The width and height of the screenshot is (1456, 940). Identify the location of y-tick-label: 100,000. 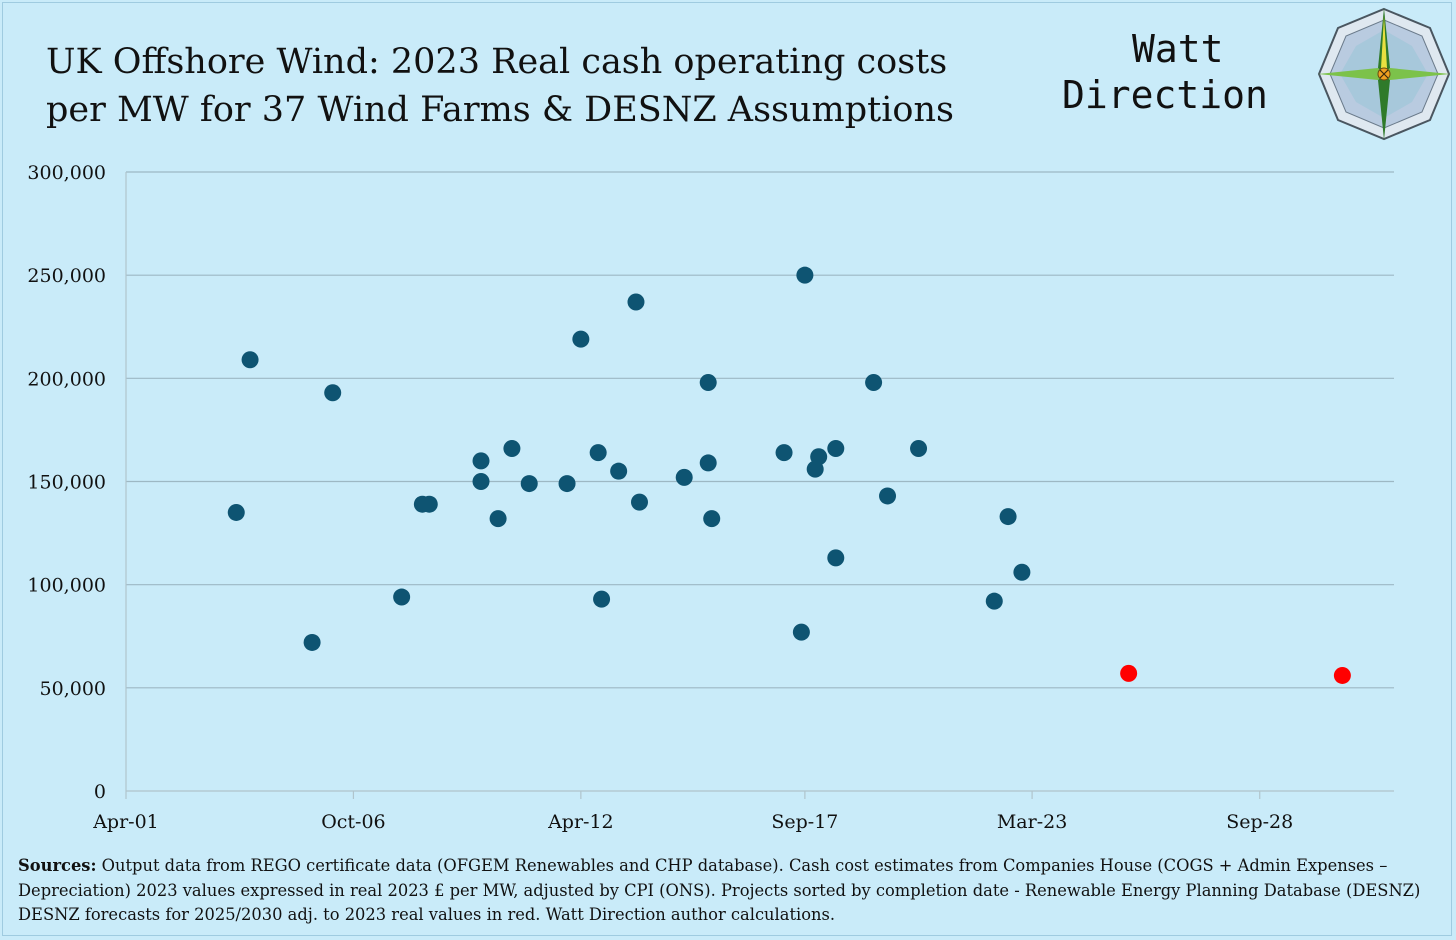
(66, 586).